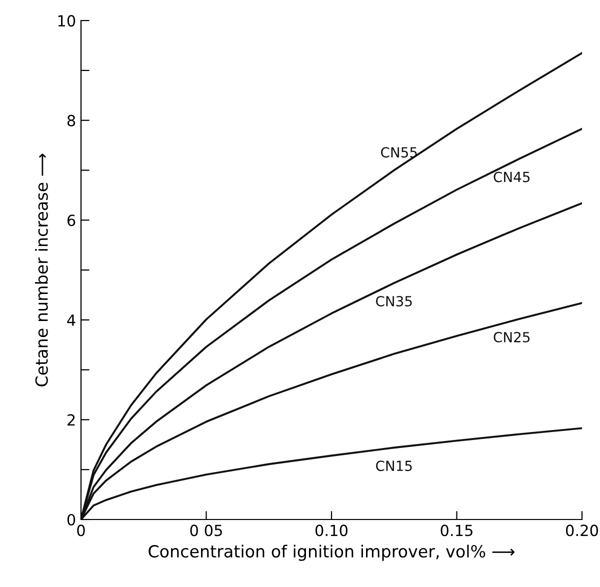 This screenshot has width=600, height=587. What do you see at coordinates (71, 320) in the screenshot?
I see `y-tick-label: 4` at bounding box center [71, 320].